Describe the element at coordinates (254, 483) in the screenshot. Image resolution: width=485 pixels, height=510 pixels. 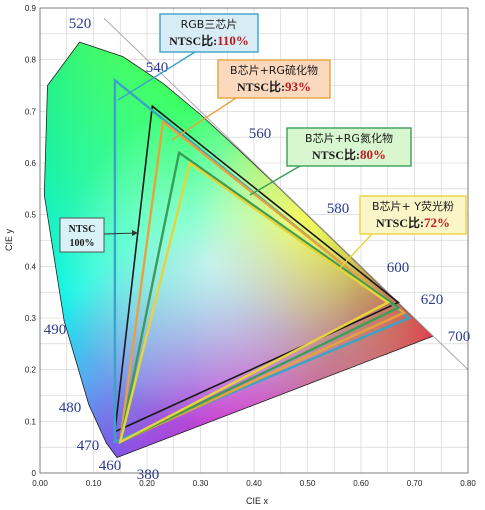
I see `x-tick-label: 0.40` at that location.